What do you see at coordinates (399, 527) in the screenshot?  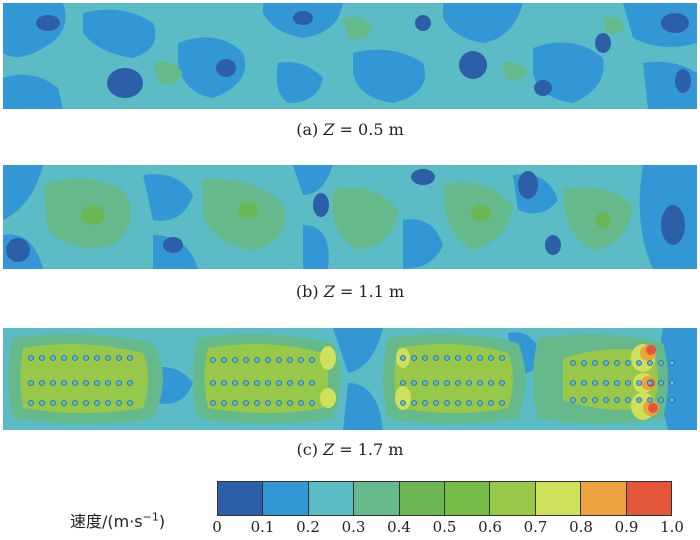 I see `colorbar-tick-label: 0.4` at bounding box center [399, 527].